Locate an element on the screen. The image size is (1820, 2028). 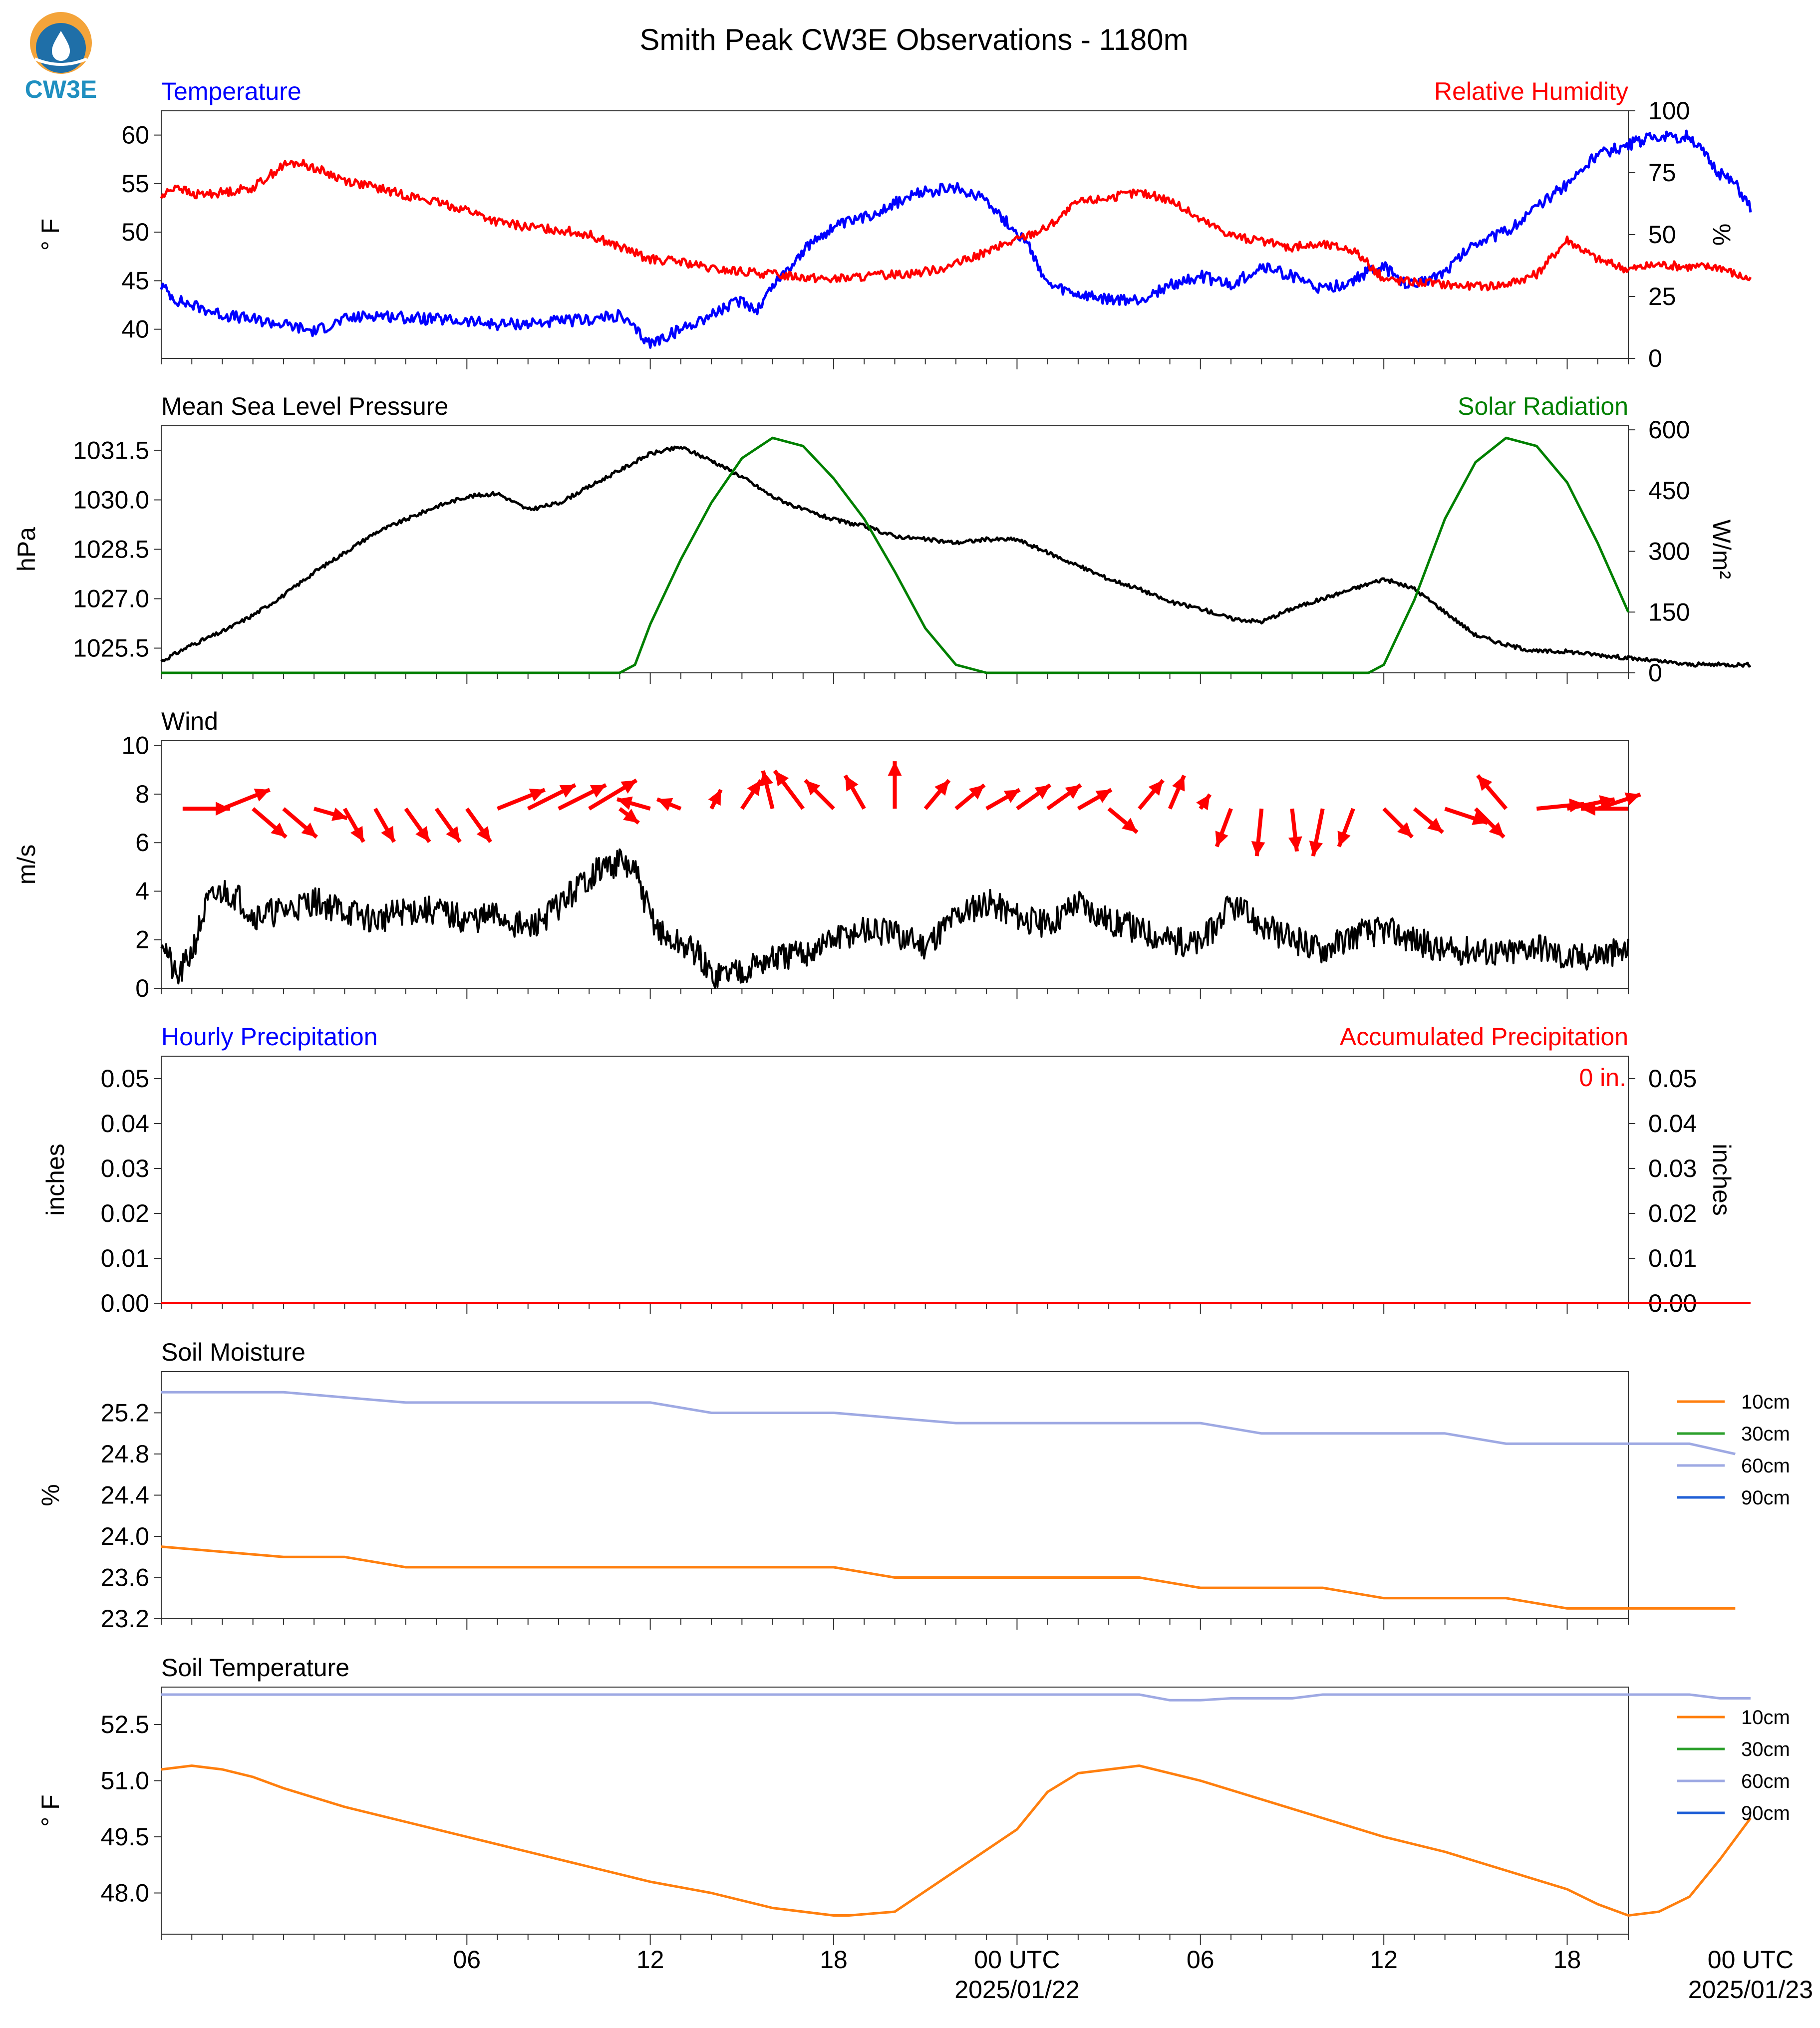
y-tick-label-left: 1030.0 is located at coordinates (111, 500).